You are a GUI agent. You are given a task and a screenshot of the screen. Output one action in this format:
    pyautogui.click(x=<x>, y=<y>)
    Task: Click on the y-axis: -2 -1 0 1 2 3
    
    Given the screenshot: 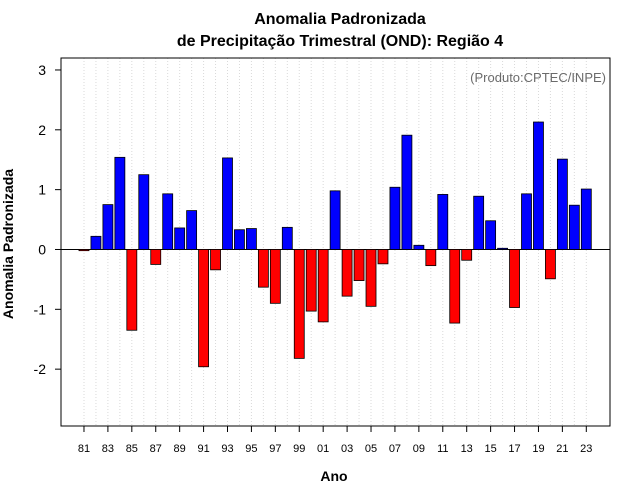 What is the action you would take?
    pyautogui.click(x=47, y=219)
    